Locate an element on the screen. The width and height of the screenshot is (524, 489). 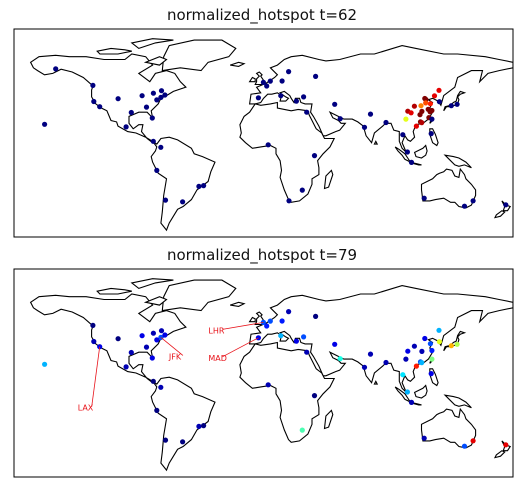
panel-2-title: normalized_hotspot t=79 is located at coordinates (262, 255).